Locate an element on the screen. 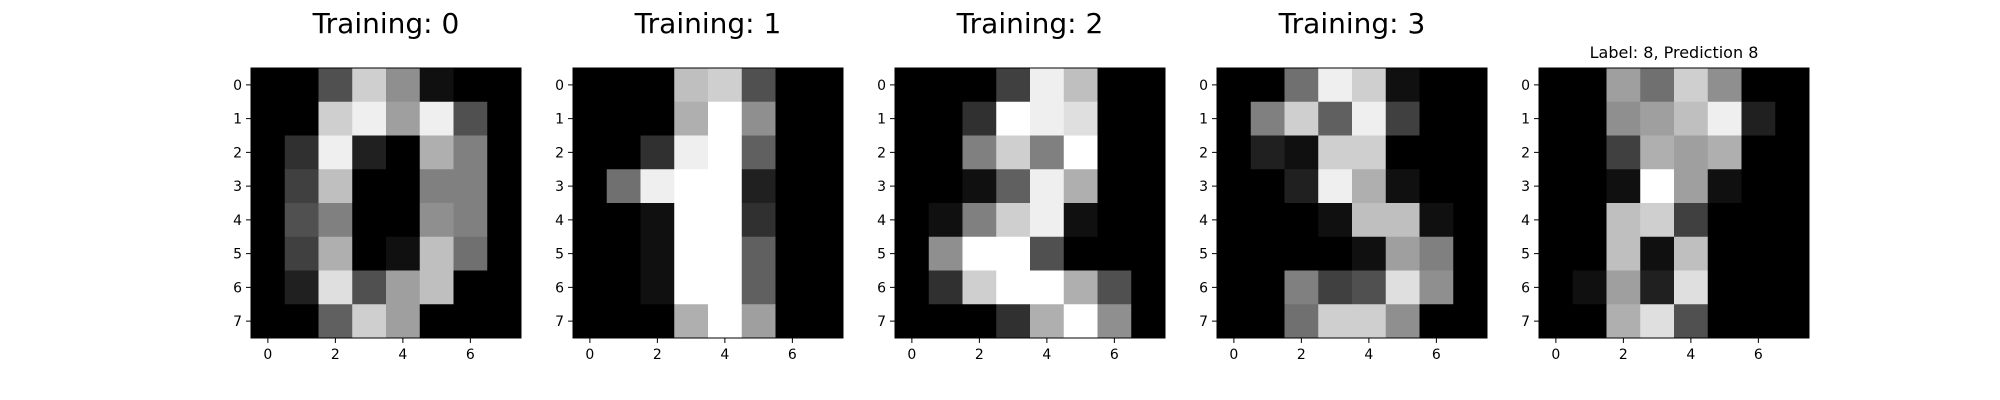  digit-panel: Training: 3 0 2 4 6 0 1 2 3 4 5 6 7 is located at coordinates (1343, 185).